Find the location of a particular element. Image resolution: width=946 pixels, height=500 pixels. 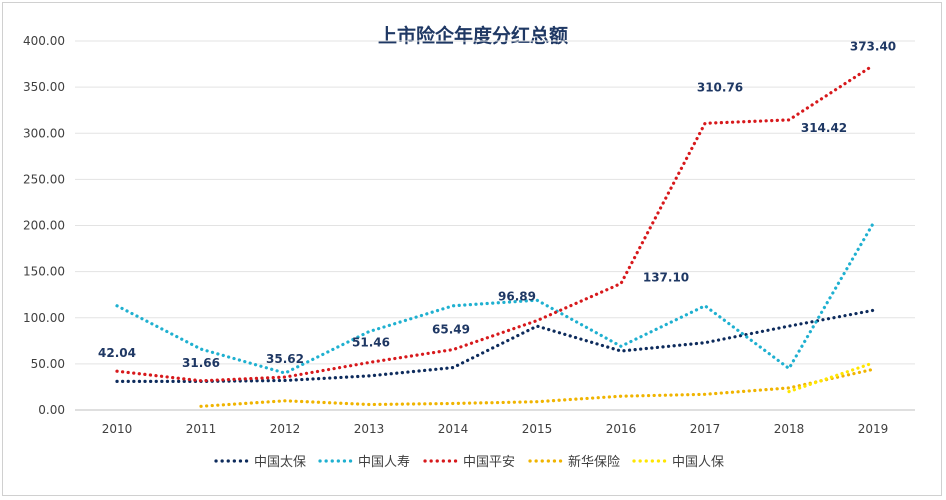

x-tick-label: 2015 is located at coordinates (537, 429).